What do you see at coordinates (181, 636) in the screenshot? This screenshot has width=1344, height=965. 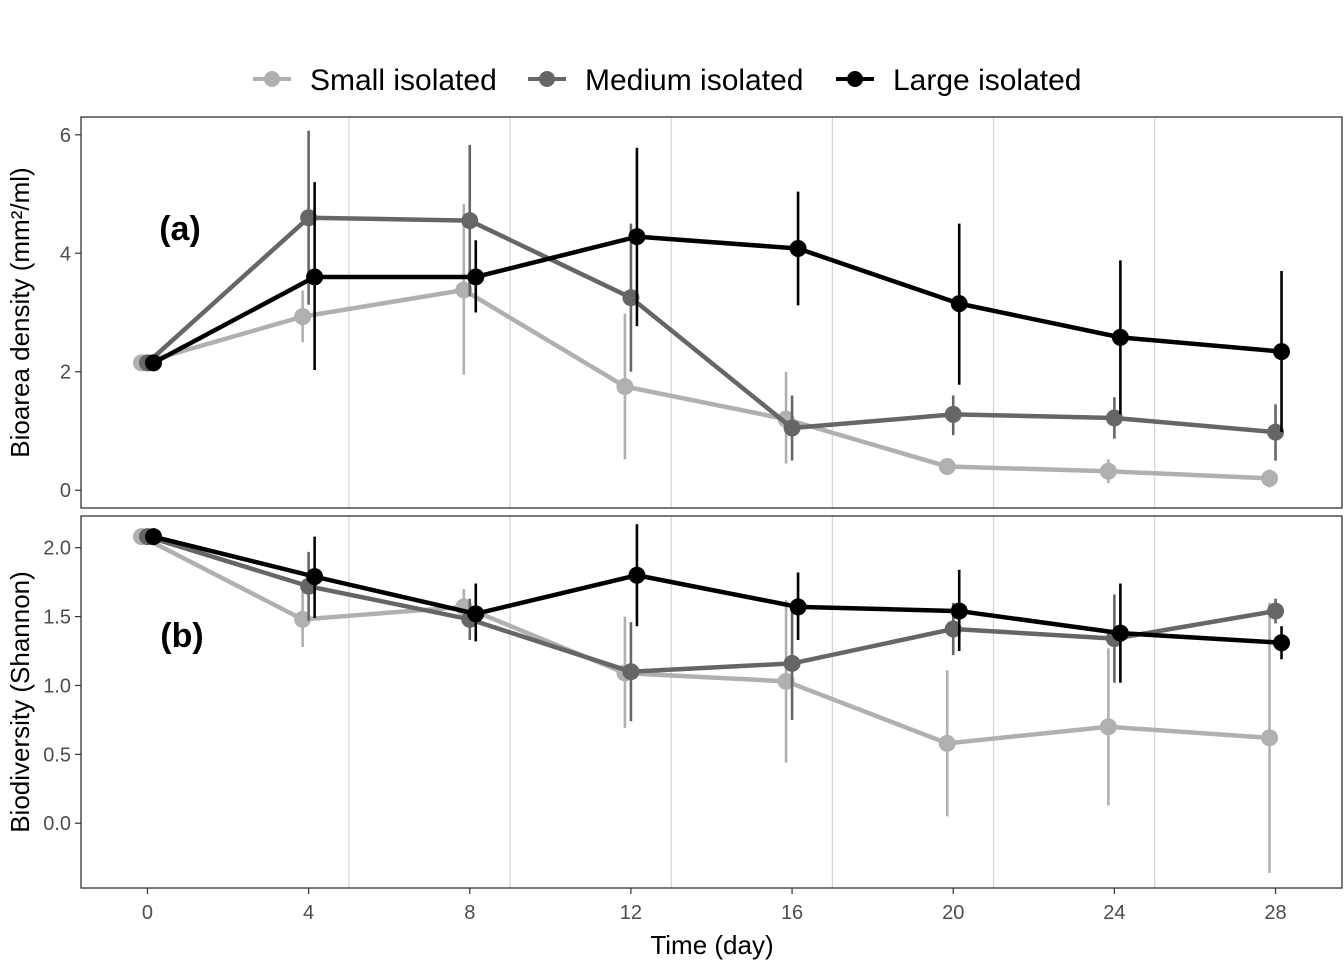 I see `panel-label: (b)` at bounding box center [181, 636].